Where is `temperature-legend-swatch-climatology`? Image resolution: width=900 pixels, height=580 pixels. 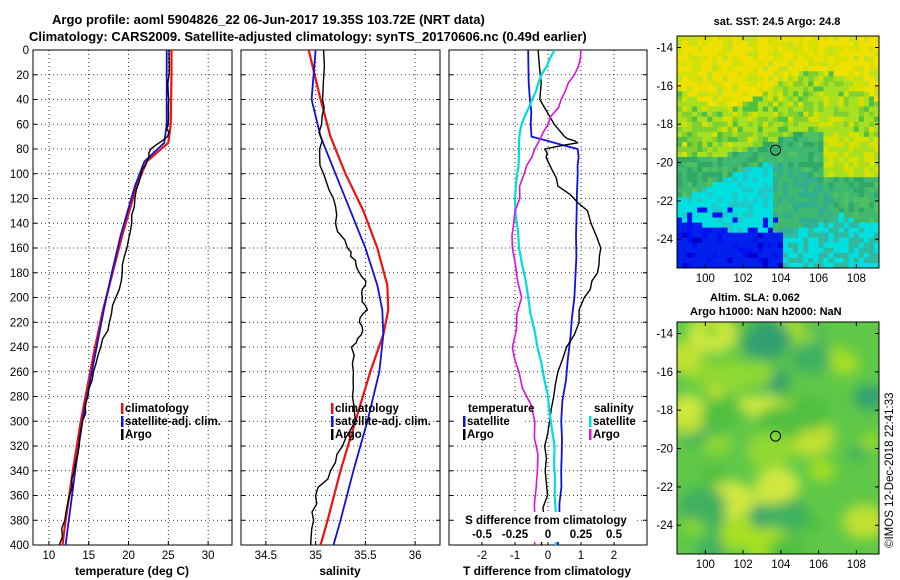 temperature-legend-swatch-climatology is located at coordinates (122, 408).